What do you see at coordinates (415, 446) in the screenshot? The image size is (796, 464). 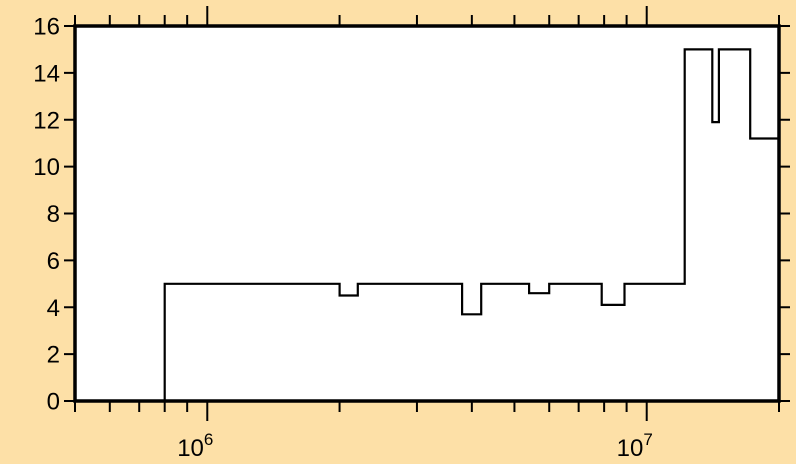 I see `x-tick-labels: 10⁶ 10⁷` at bounding box center [415, 446].